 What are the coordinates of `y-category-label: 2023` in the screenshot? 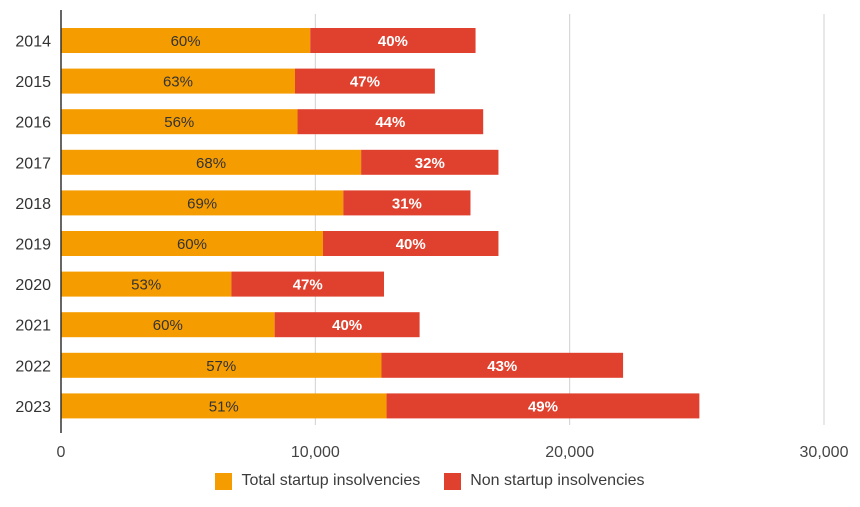 It's located at (33, 407).